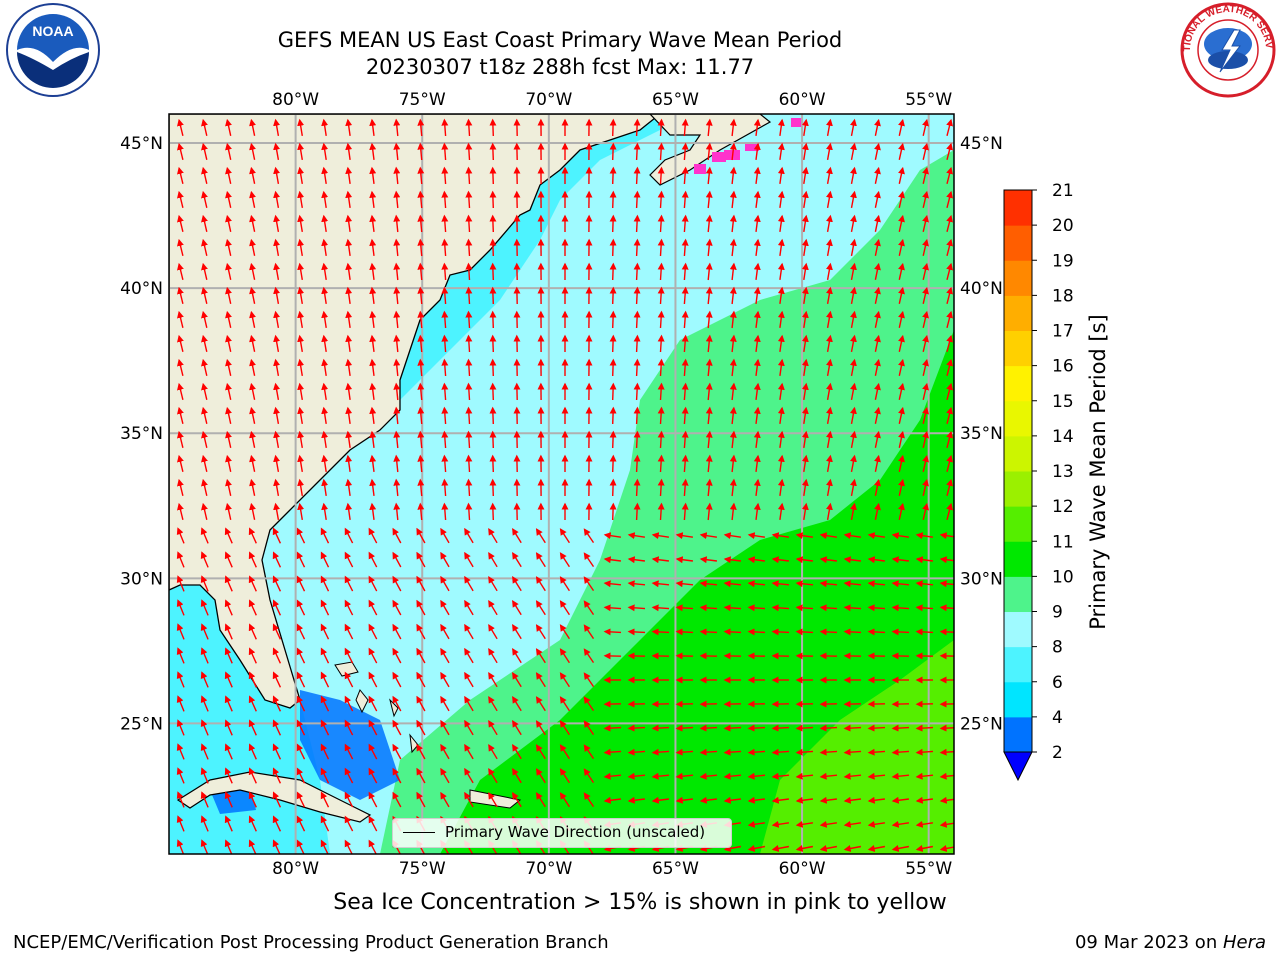  Describe the element at coordinates (802, 100) in the screenshot. I see `lon-tick-label-top: 60°W` at that location.